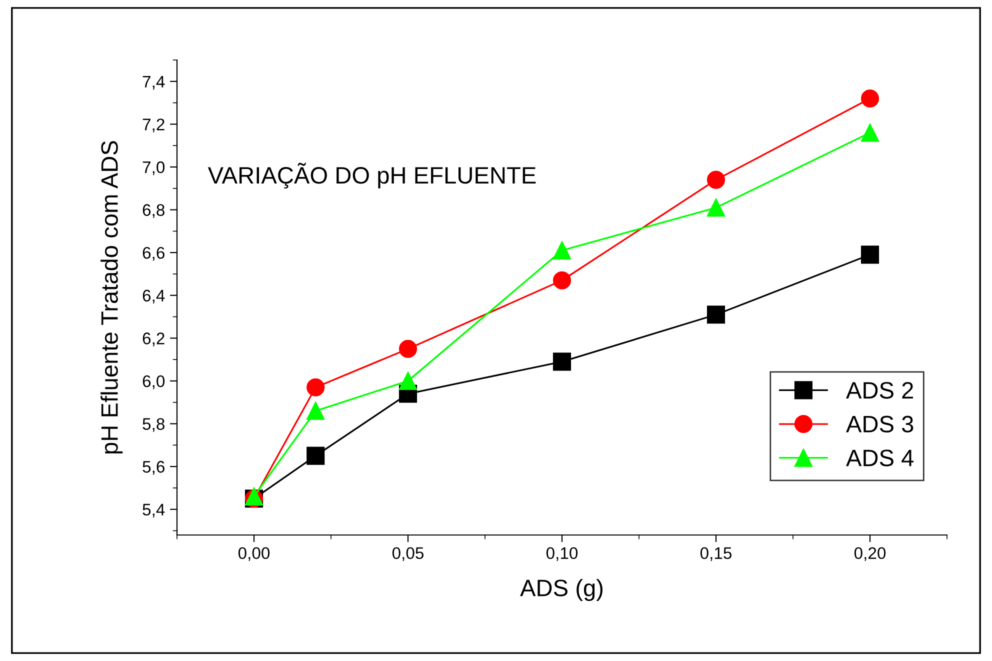 This screenshot has height=661, width=992. Describe the element at coordinates (870, 554) in the screenshot. I see `x-tick-label: 0,20` at that location.